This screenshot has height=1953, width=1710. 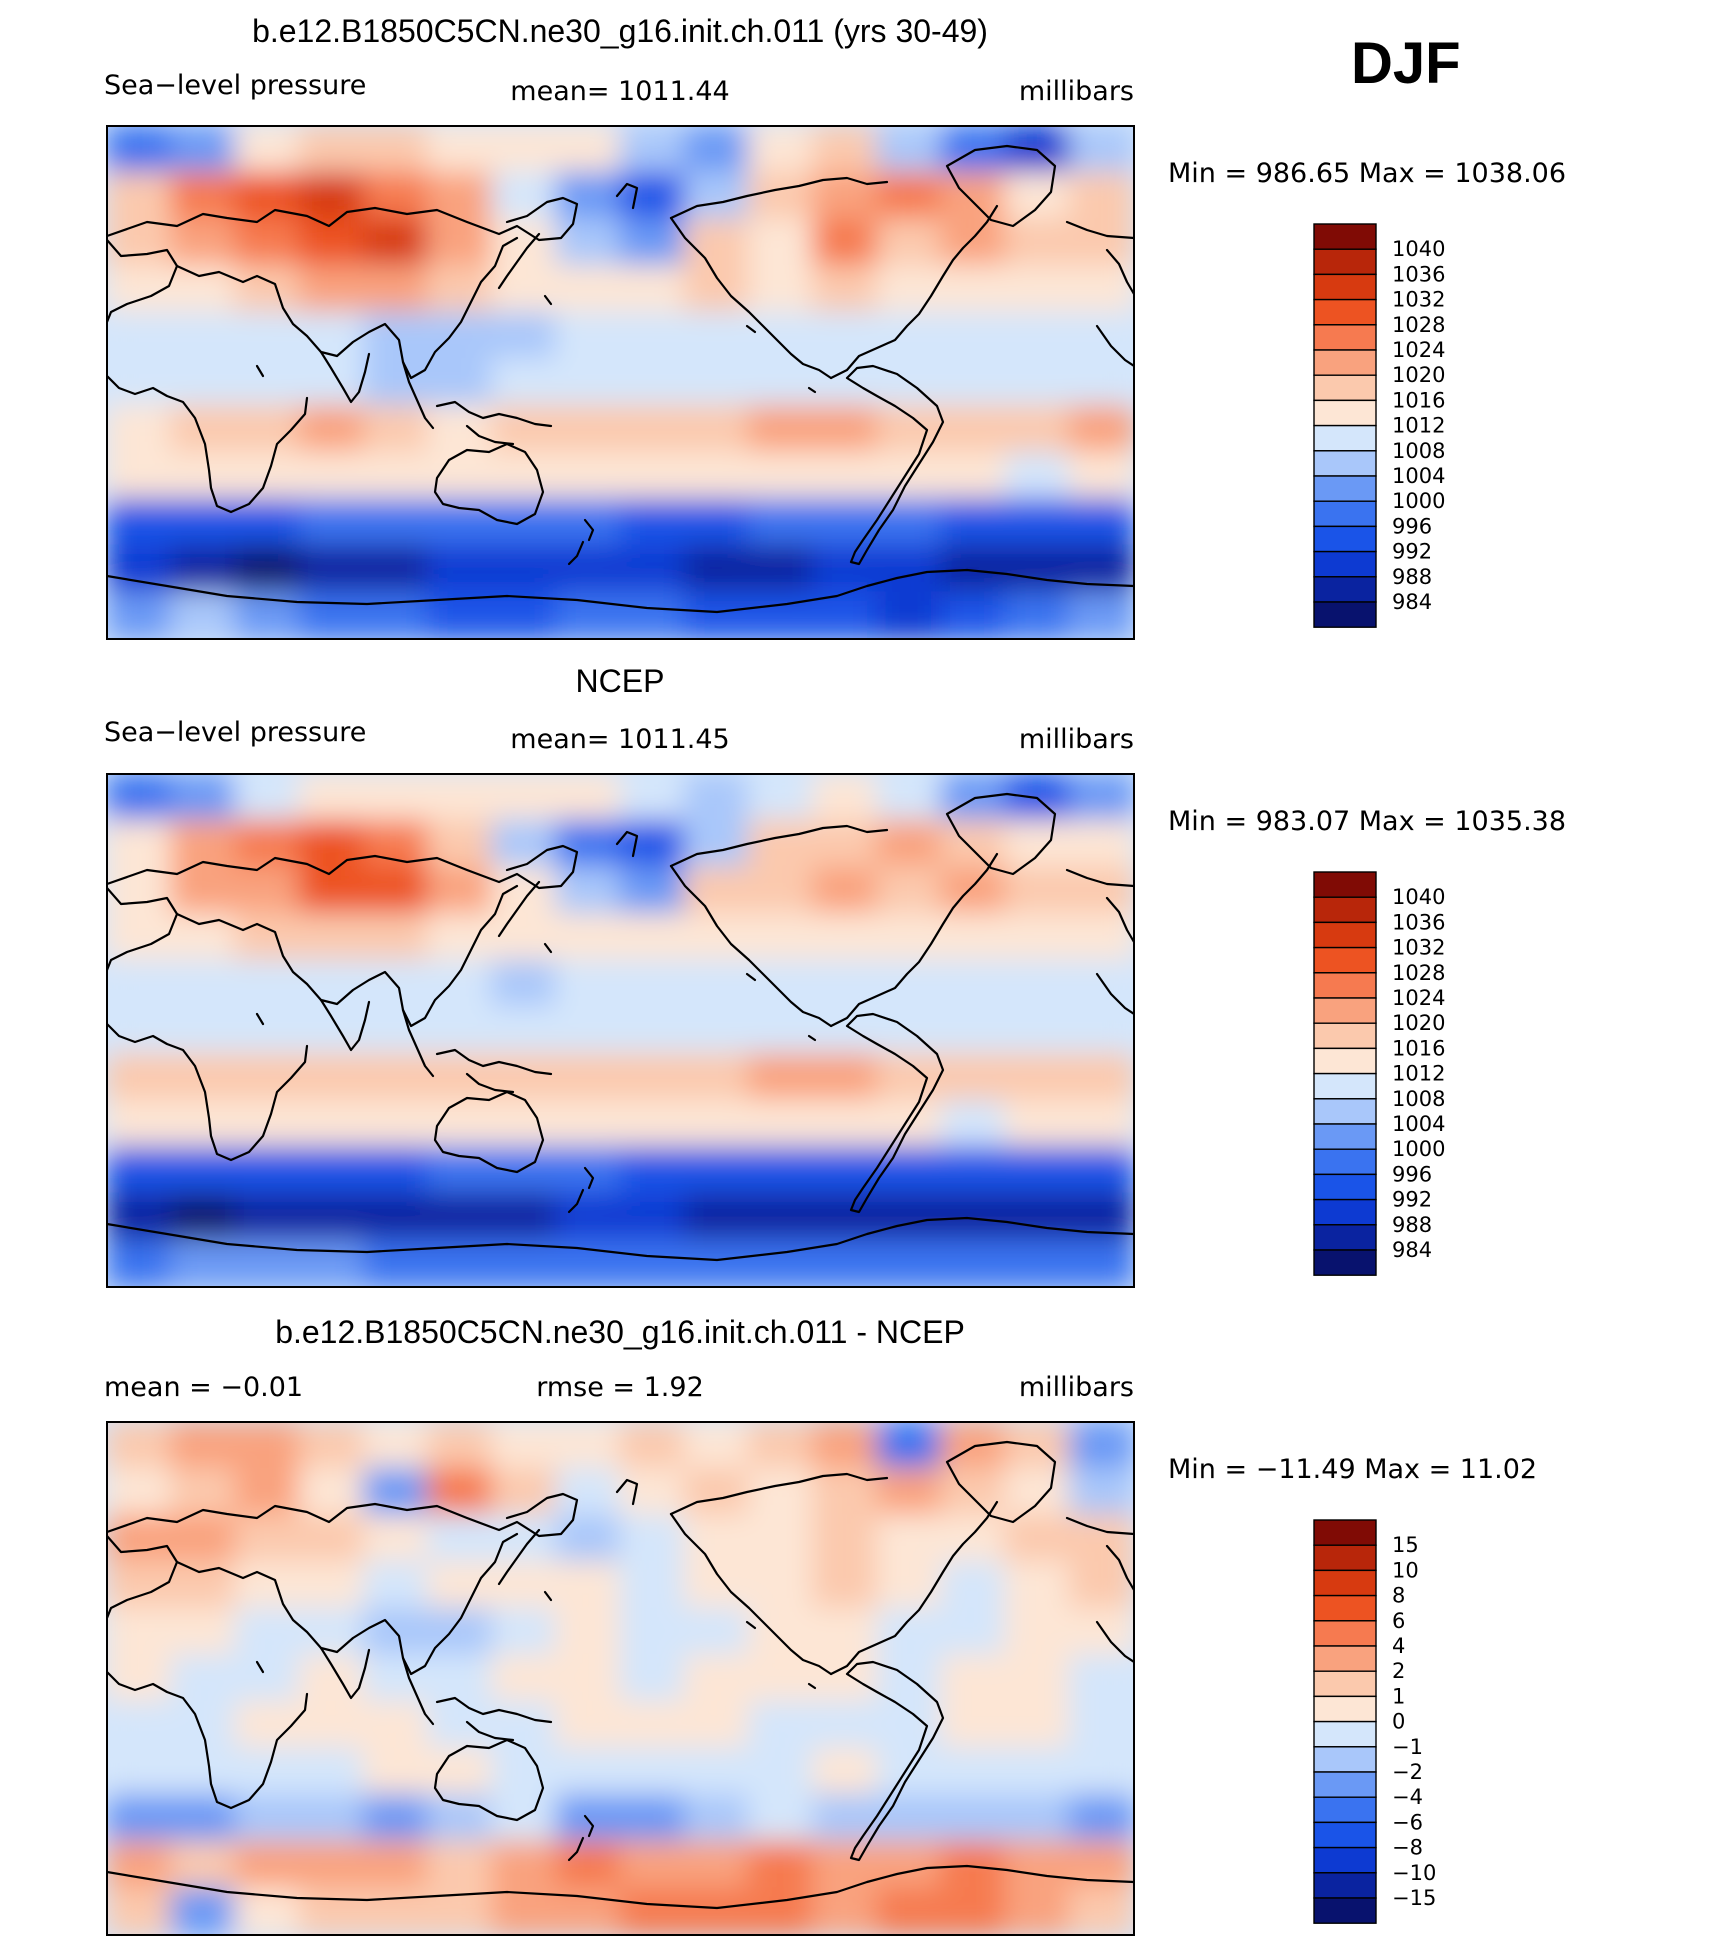 I want to click on colorbar-tick-label: −2, so click(x=1407, y=1772).